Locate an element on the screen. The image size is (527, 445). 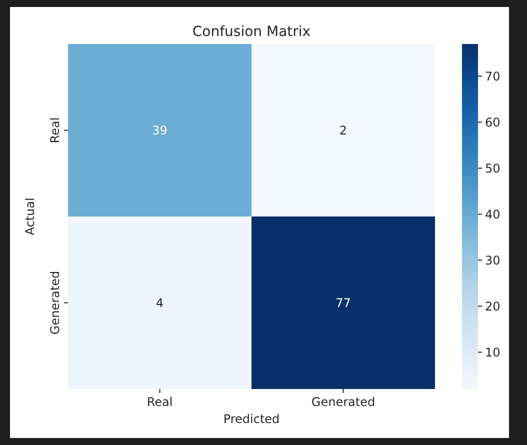
chart-title: Confusion Matrix is located at coordinates (251, 32).